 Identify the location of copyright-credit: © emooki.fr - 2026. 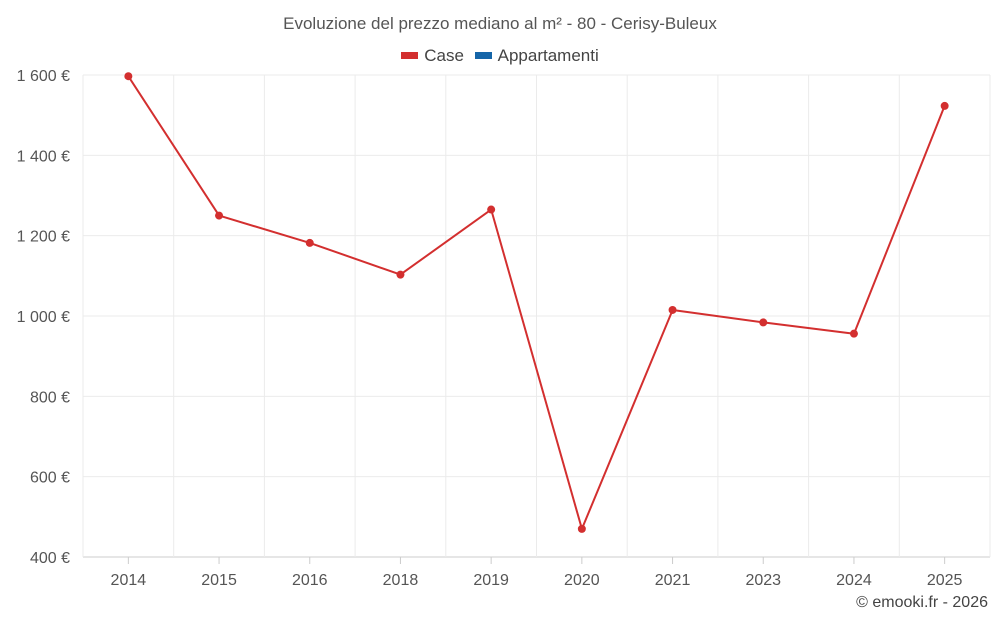
(922, 602).